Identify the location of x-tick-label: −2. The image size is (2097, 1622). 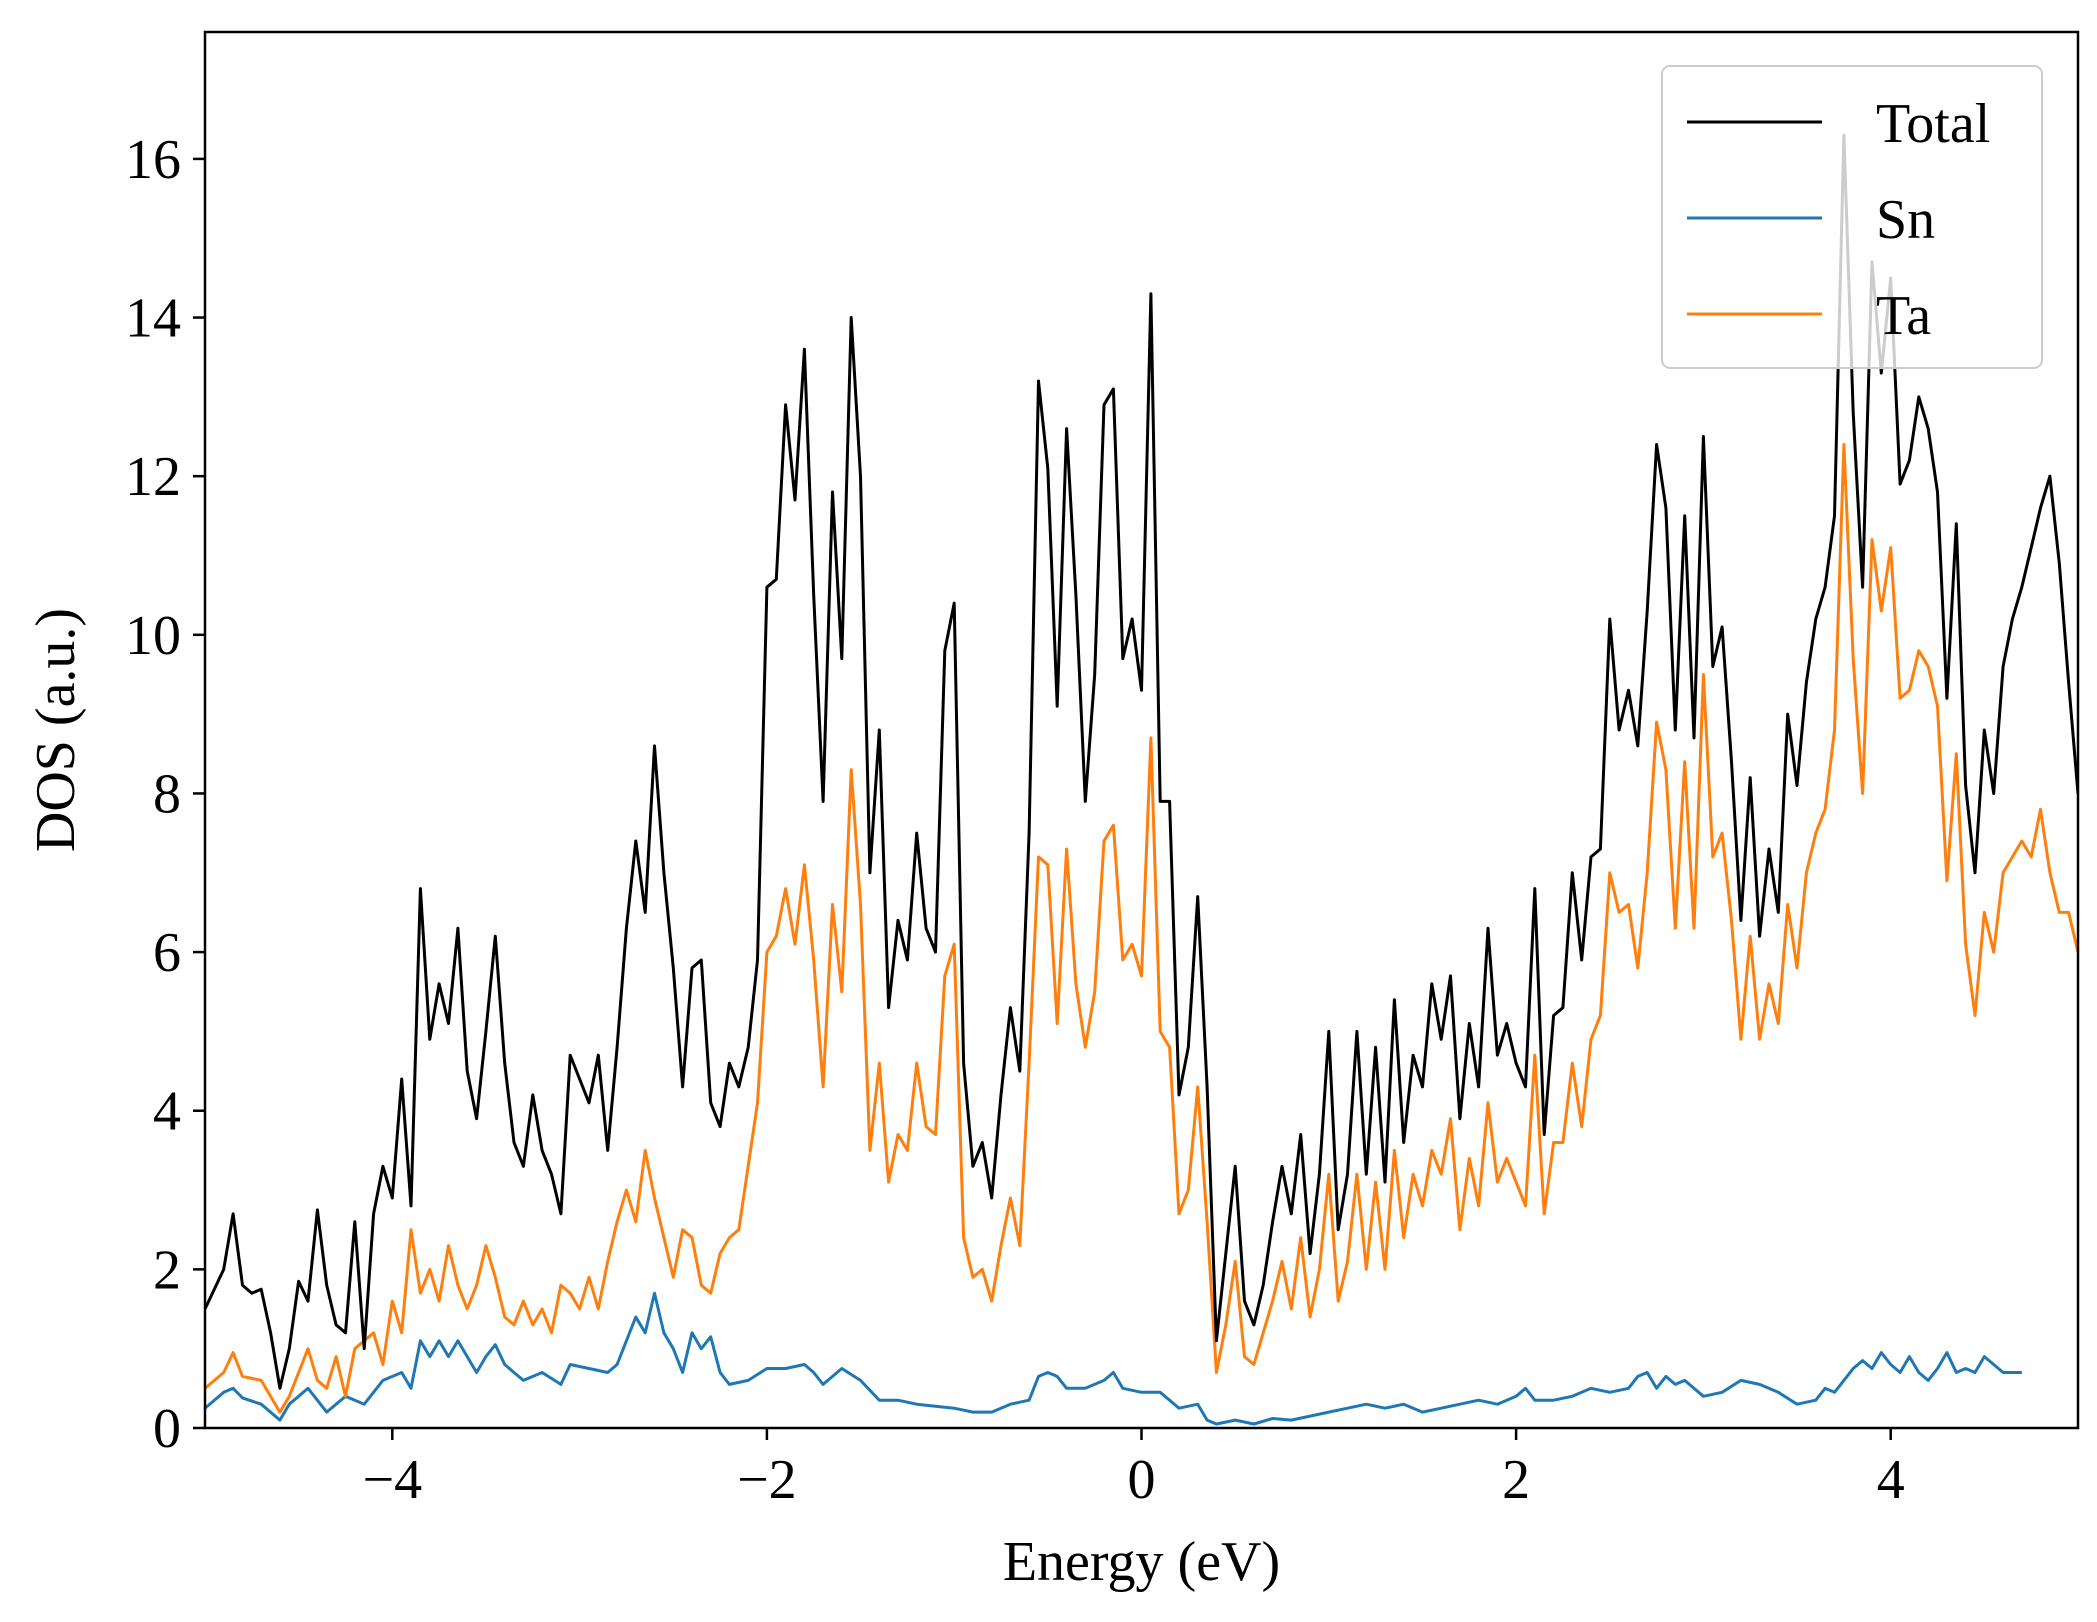
(767, 1480).